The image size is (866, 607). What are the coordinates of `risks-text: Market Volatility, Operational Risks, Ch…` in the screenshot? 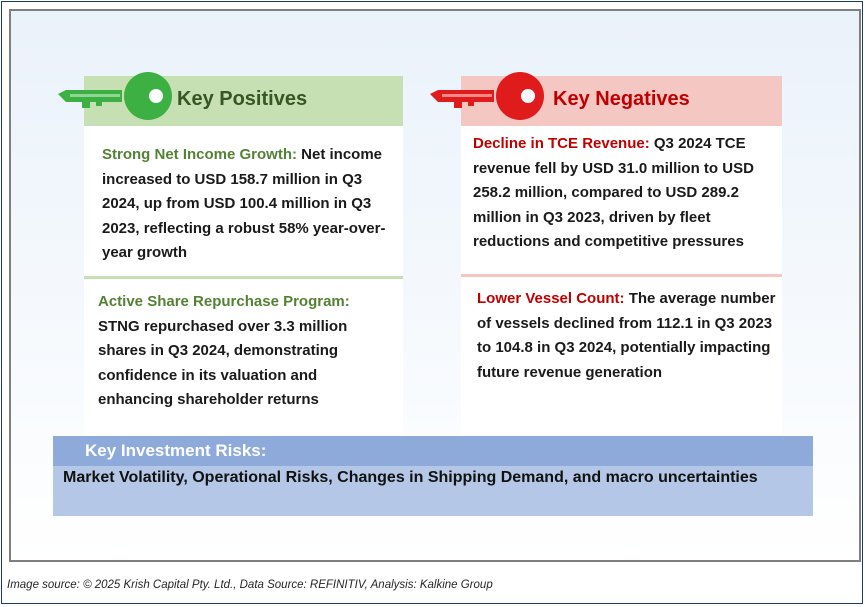 It's located at (410, 477).